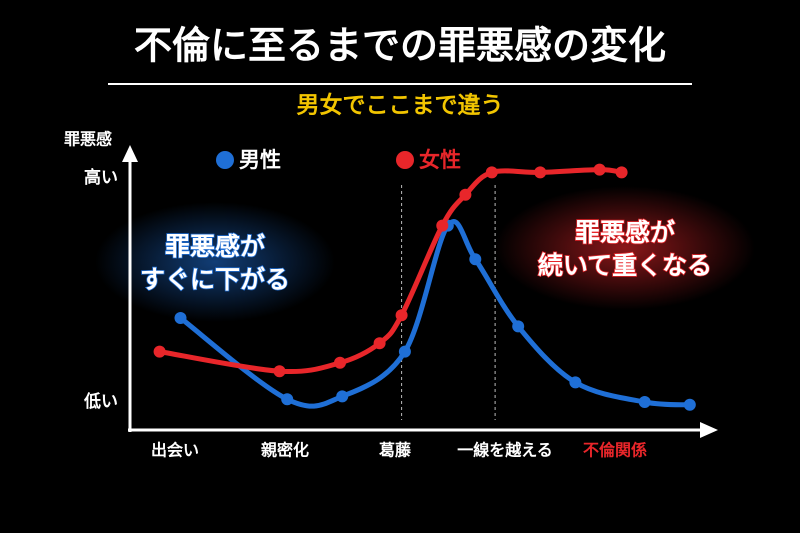 The width and height of the screenshot is (800, 533). What do you see at coordinates (88, 139) in the screenshot?
I see `y-axis-label: 罪悪感` at bounding box center [88, 139].